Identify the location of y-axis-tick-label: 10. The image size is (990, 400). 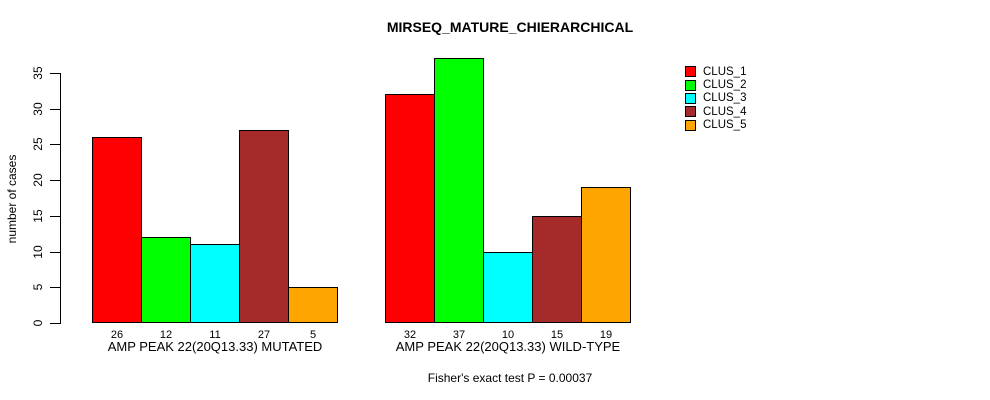
(38, 251).